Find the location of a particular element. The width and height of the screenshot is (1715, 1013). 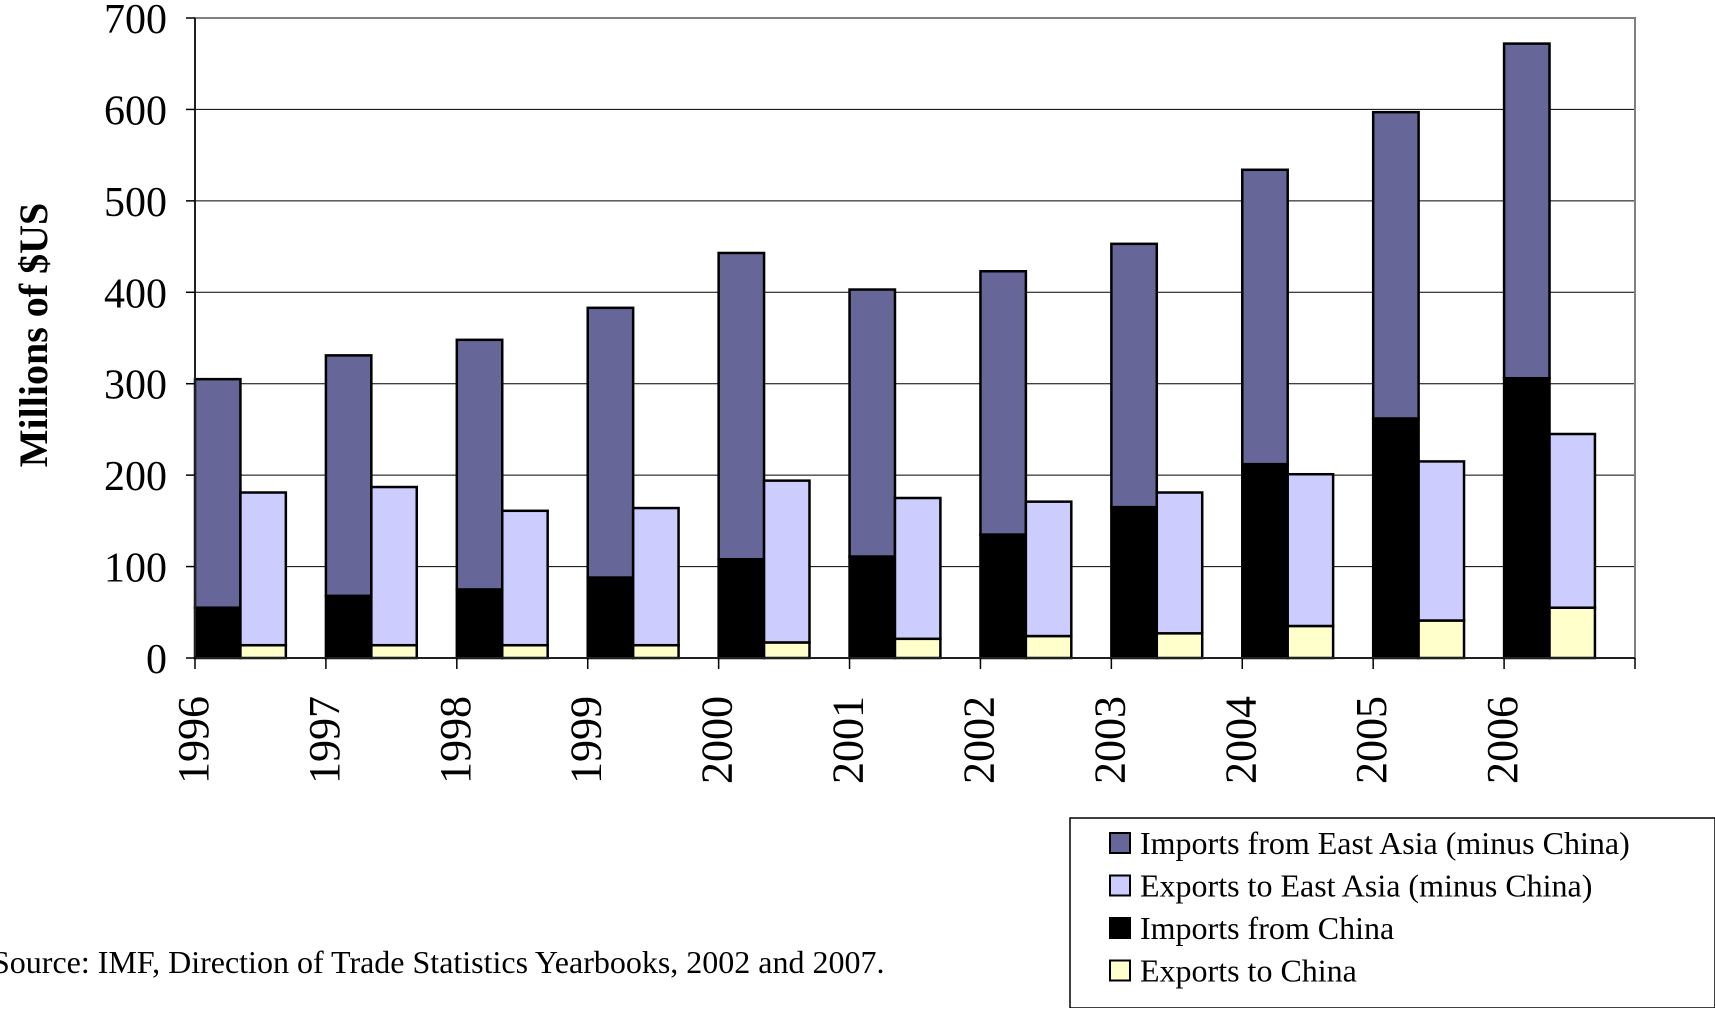

bar-exports-to-east-asia-minus-china-2001 is located at coordinates (917, 568).